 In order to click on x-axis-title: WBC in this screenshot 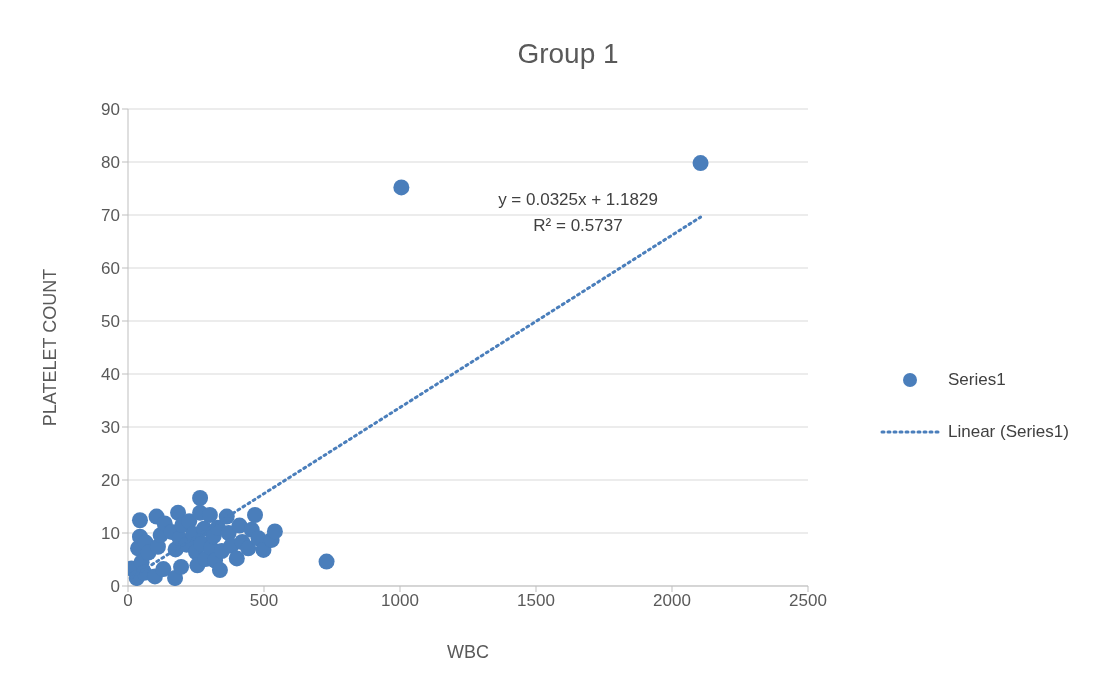, I will do `click(468, 652)`.